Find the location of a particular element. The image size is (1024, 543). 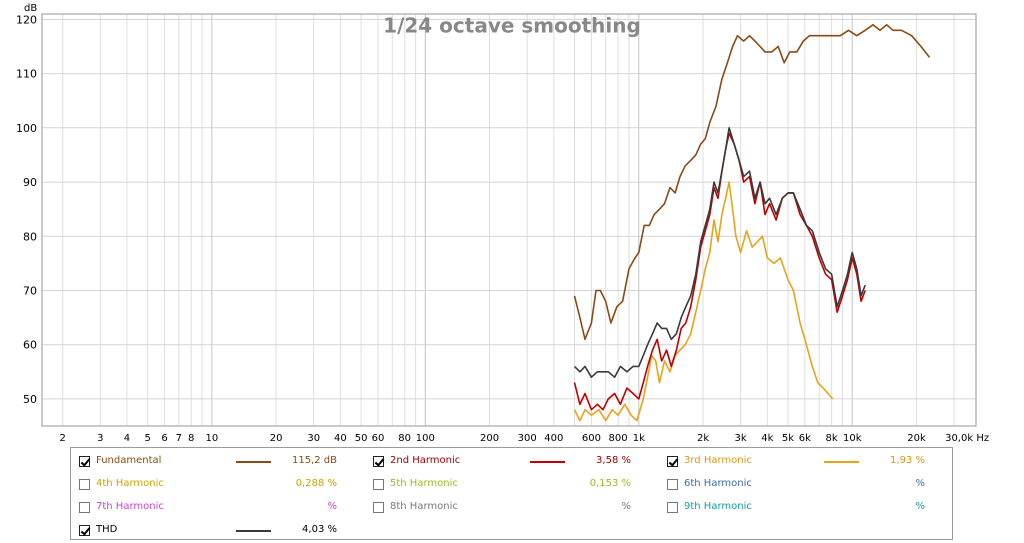

legend-value: 0,153 % is located at coordinates (610, 483).